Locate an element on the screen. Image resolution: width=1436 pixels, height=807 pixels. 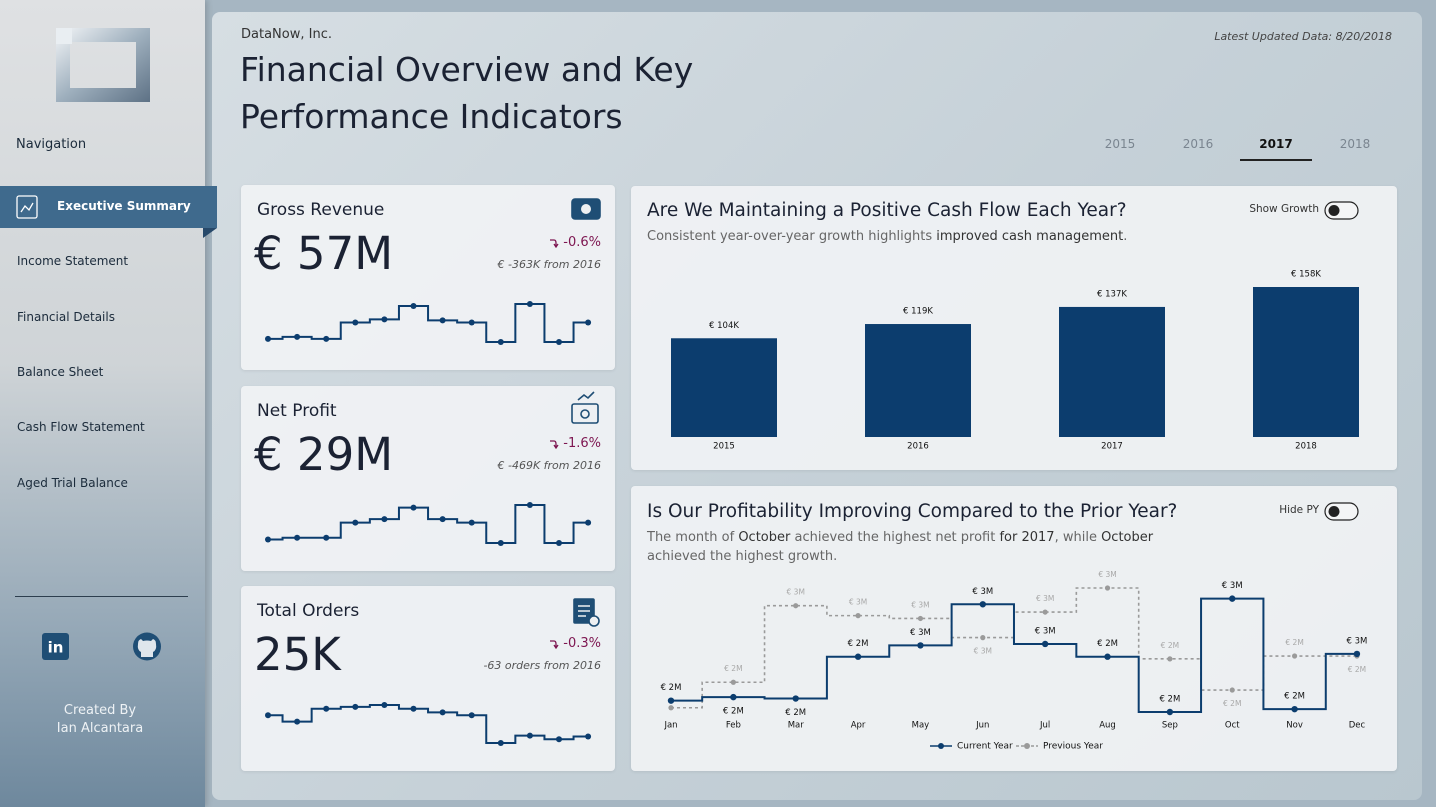
kpi-value: € 57M is located at coordinates (324, 253).